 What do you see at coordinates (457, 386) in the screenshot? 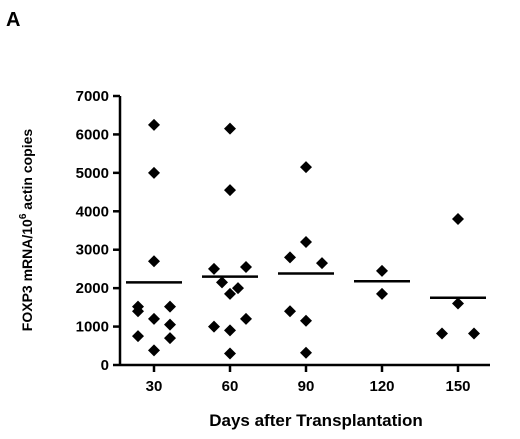
I see `x-tick-label: 150` at bounding box center [457, 386].